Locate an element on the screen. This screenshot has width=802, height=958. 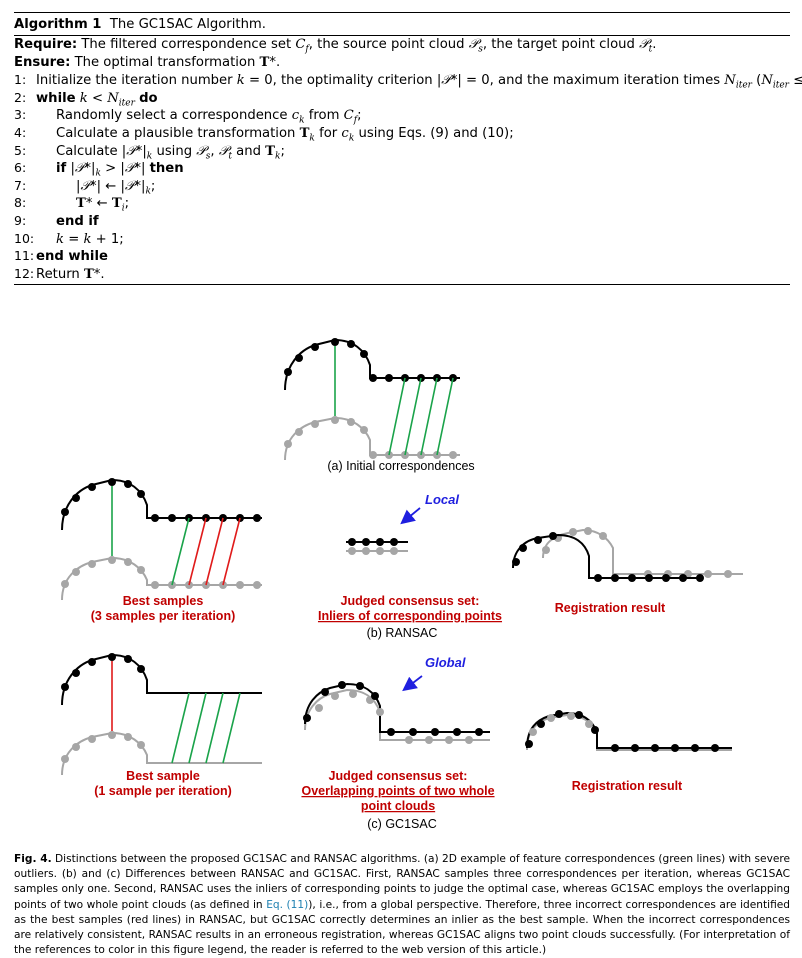
algorithm-ensure: Ensure: The optimal transformation T*. is located at coordinates (147, 62).